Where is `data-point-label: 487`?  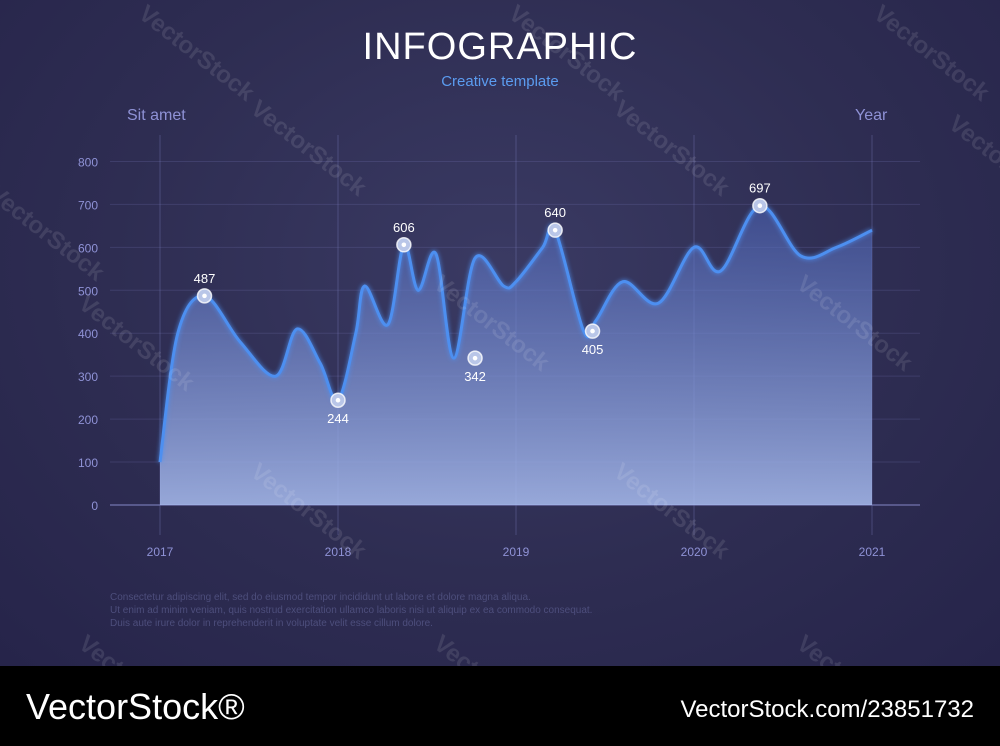
data-point-label: 487 is located at coordinates (205, 278).